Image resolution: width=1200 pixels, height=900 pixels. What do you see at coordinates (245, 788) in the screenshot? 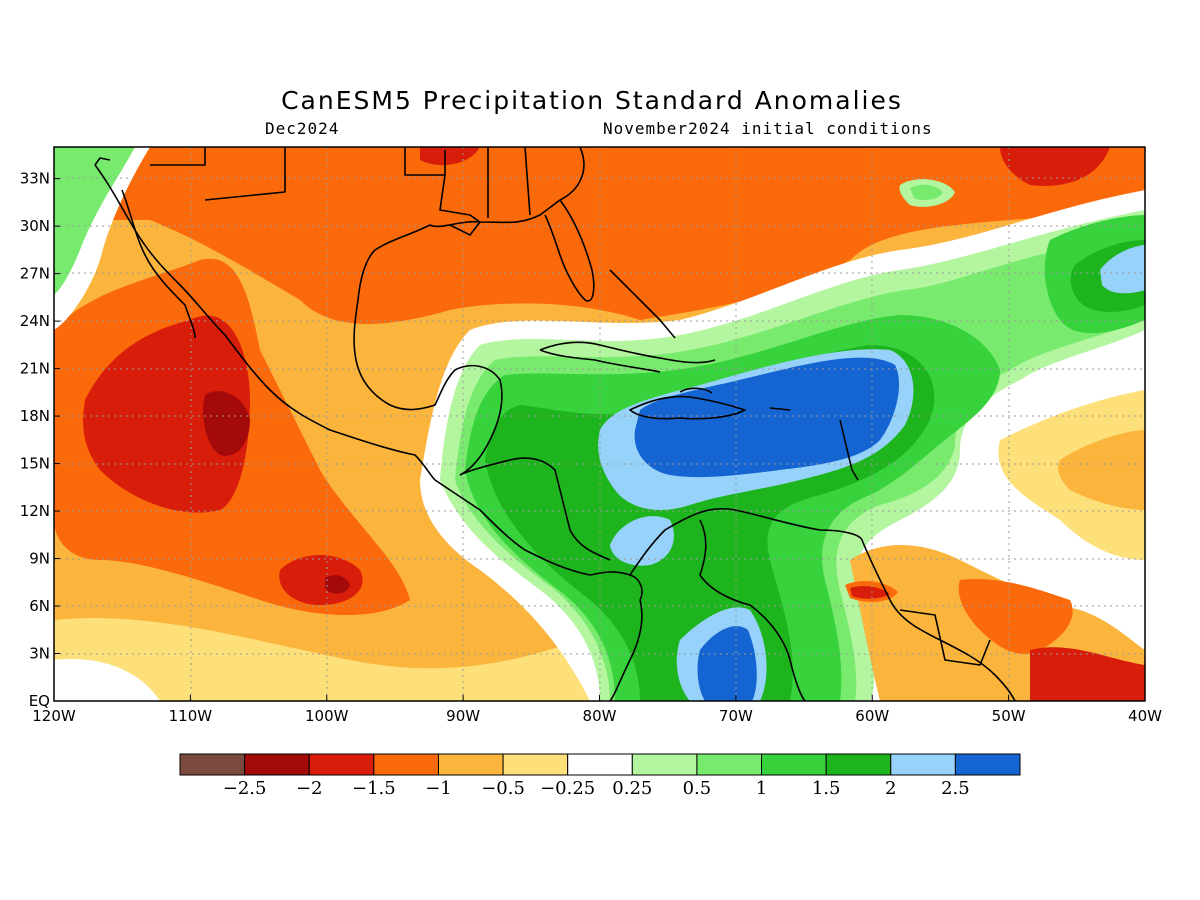
I see `legend-label: −2.5` at bounding box center [245, 788].